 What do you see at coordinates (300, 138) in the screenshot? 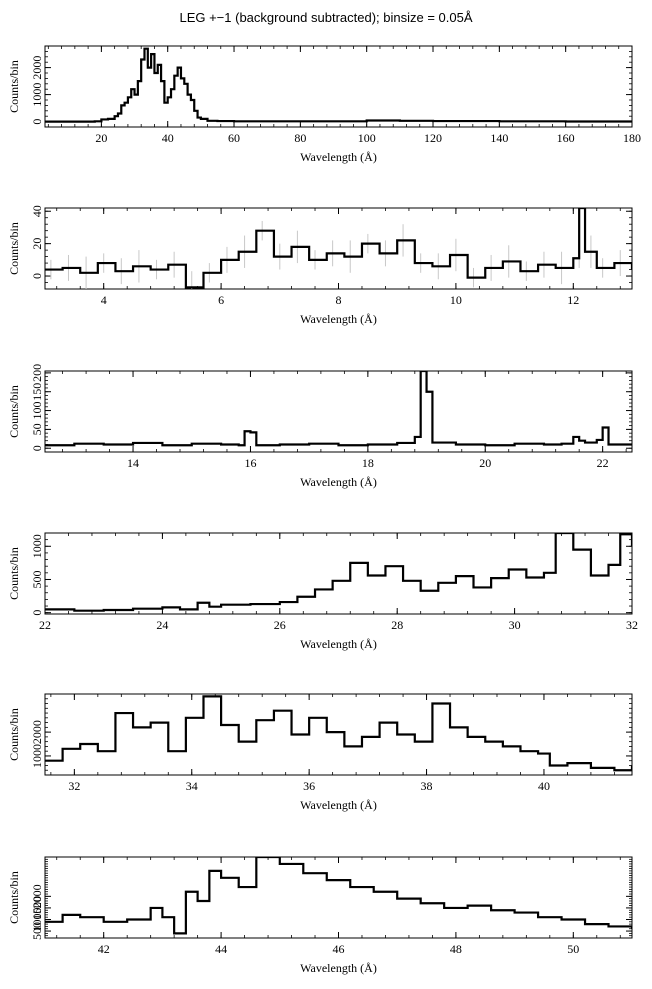
I see `x-tick-label: 80` at bounding box center [300, 138].